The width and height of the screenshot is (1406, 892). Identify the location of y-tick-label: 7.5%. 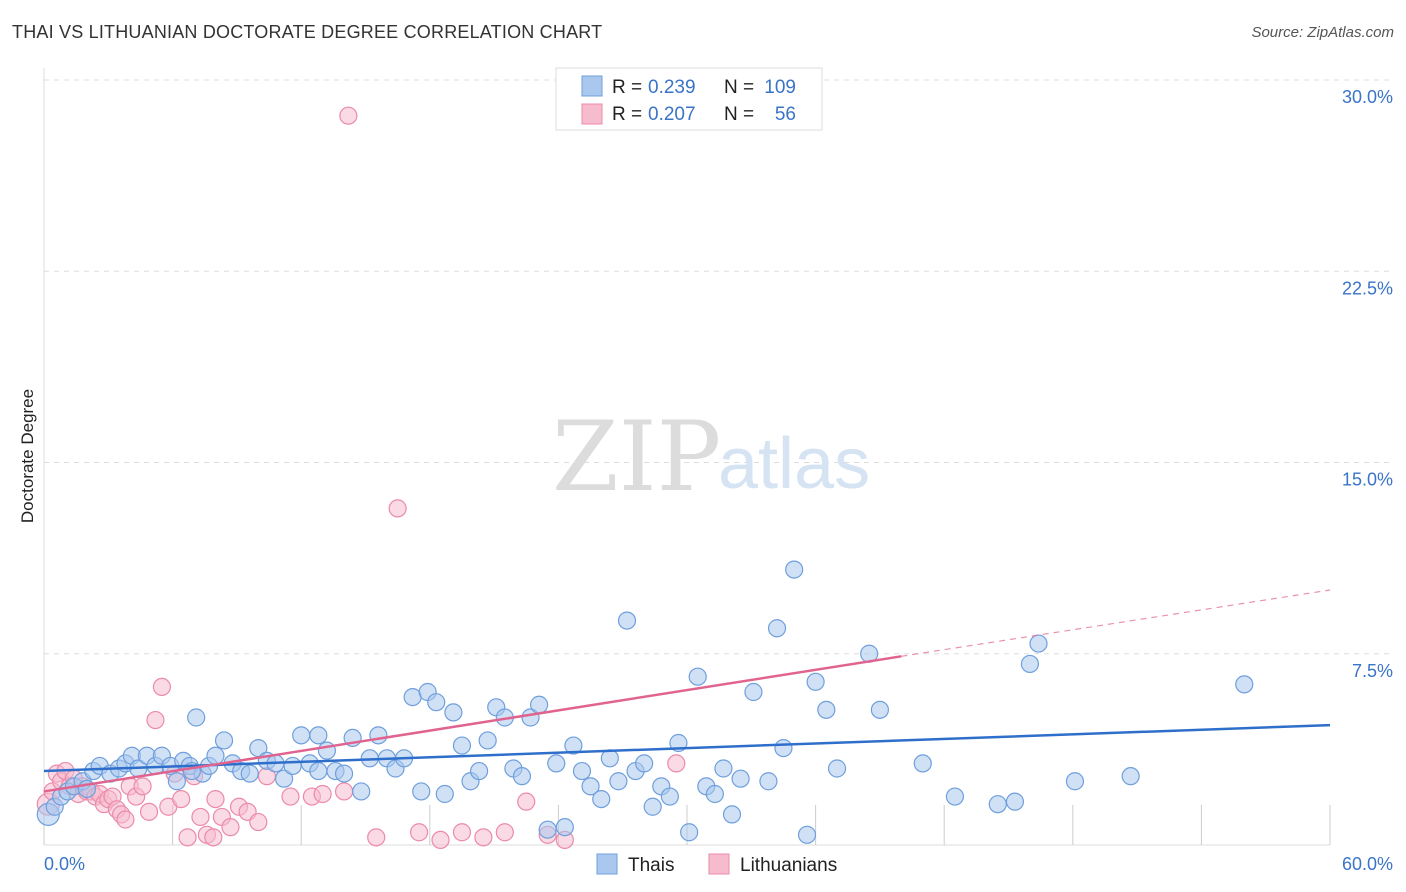
(1372, 671).